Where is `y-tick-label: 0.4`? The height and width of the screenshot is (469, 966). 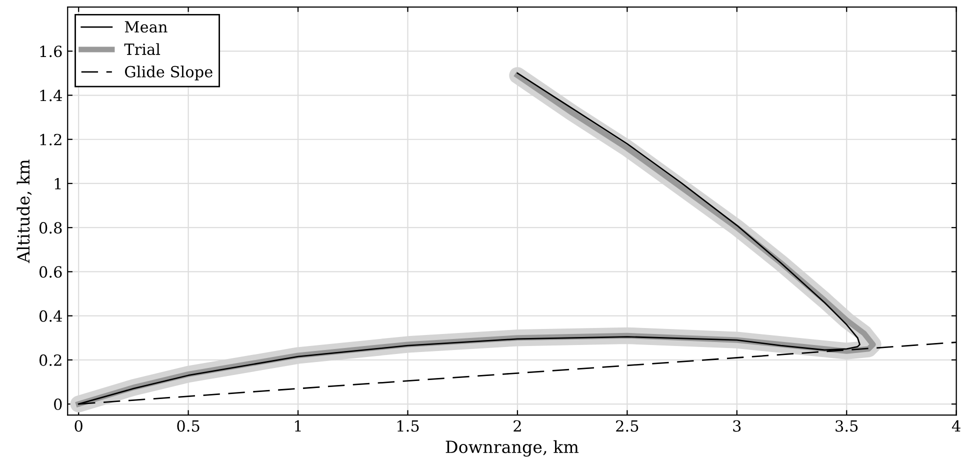 y-tick-label: 0.4 is located at coordinates (50, 316).